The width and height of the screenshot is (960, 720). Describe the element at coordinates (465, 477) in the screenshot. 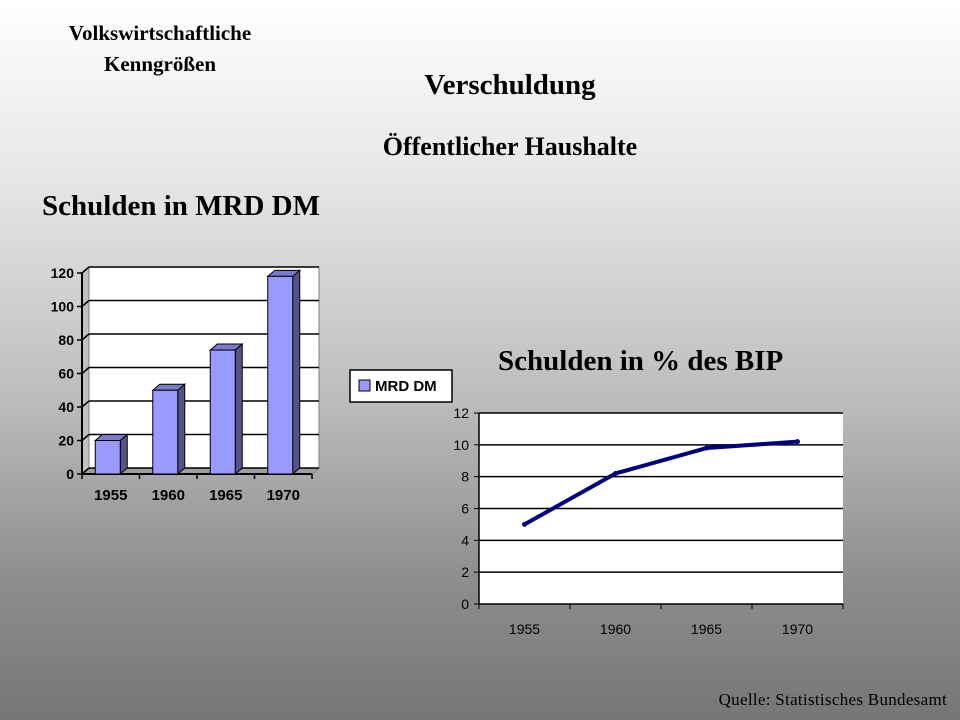

I see `y-tick-label: 8` at that location.